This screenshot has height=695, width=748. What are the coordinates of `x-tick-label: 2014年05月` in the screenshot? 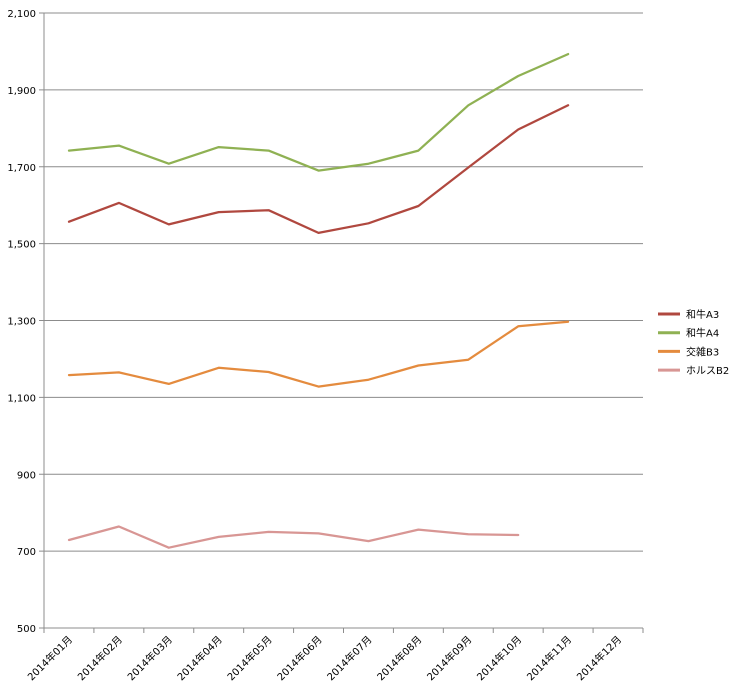 It's located at (249, 658).